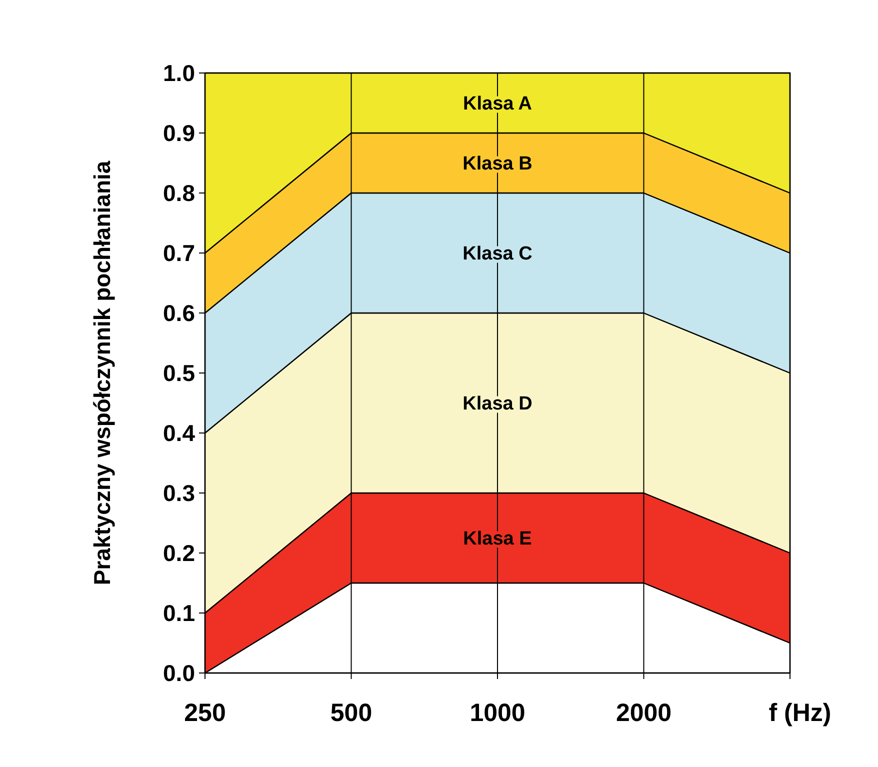  Describe the element at coordinates (498, 713) in the screenshot. I see `x-tick-label: 1000` at that location.